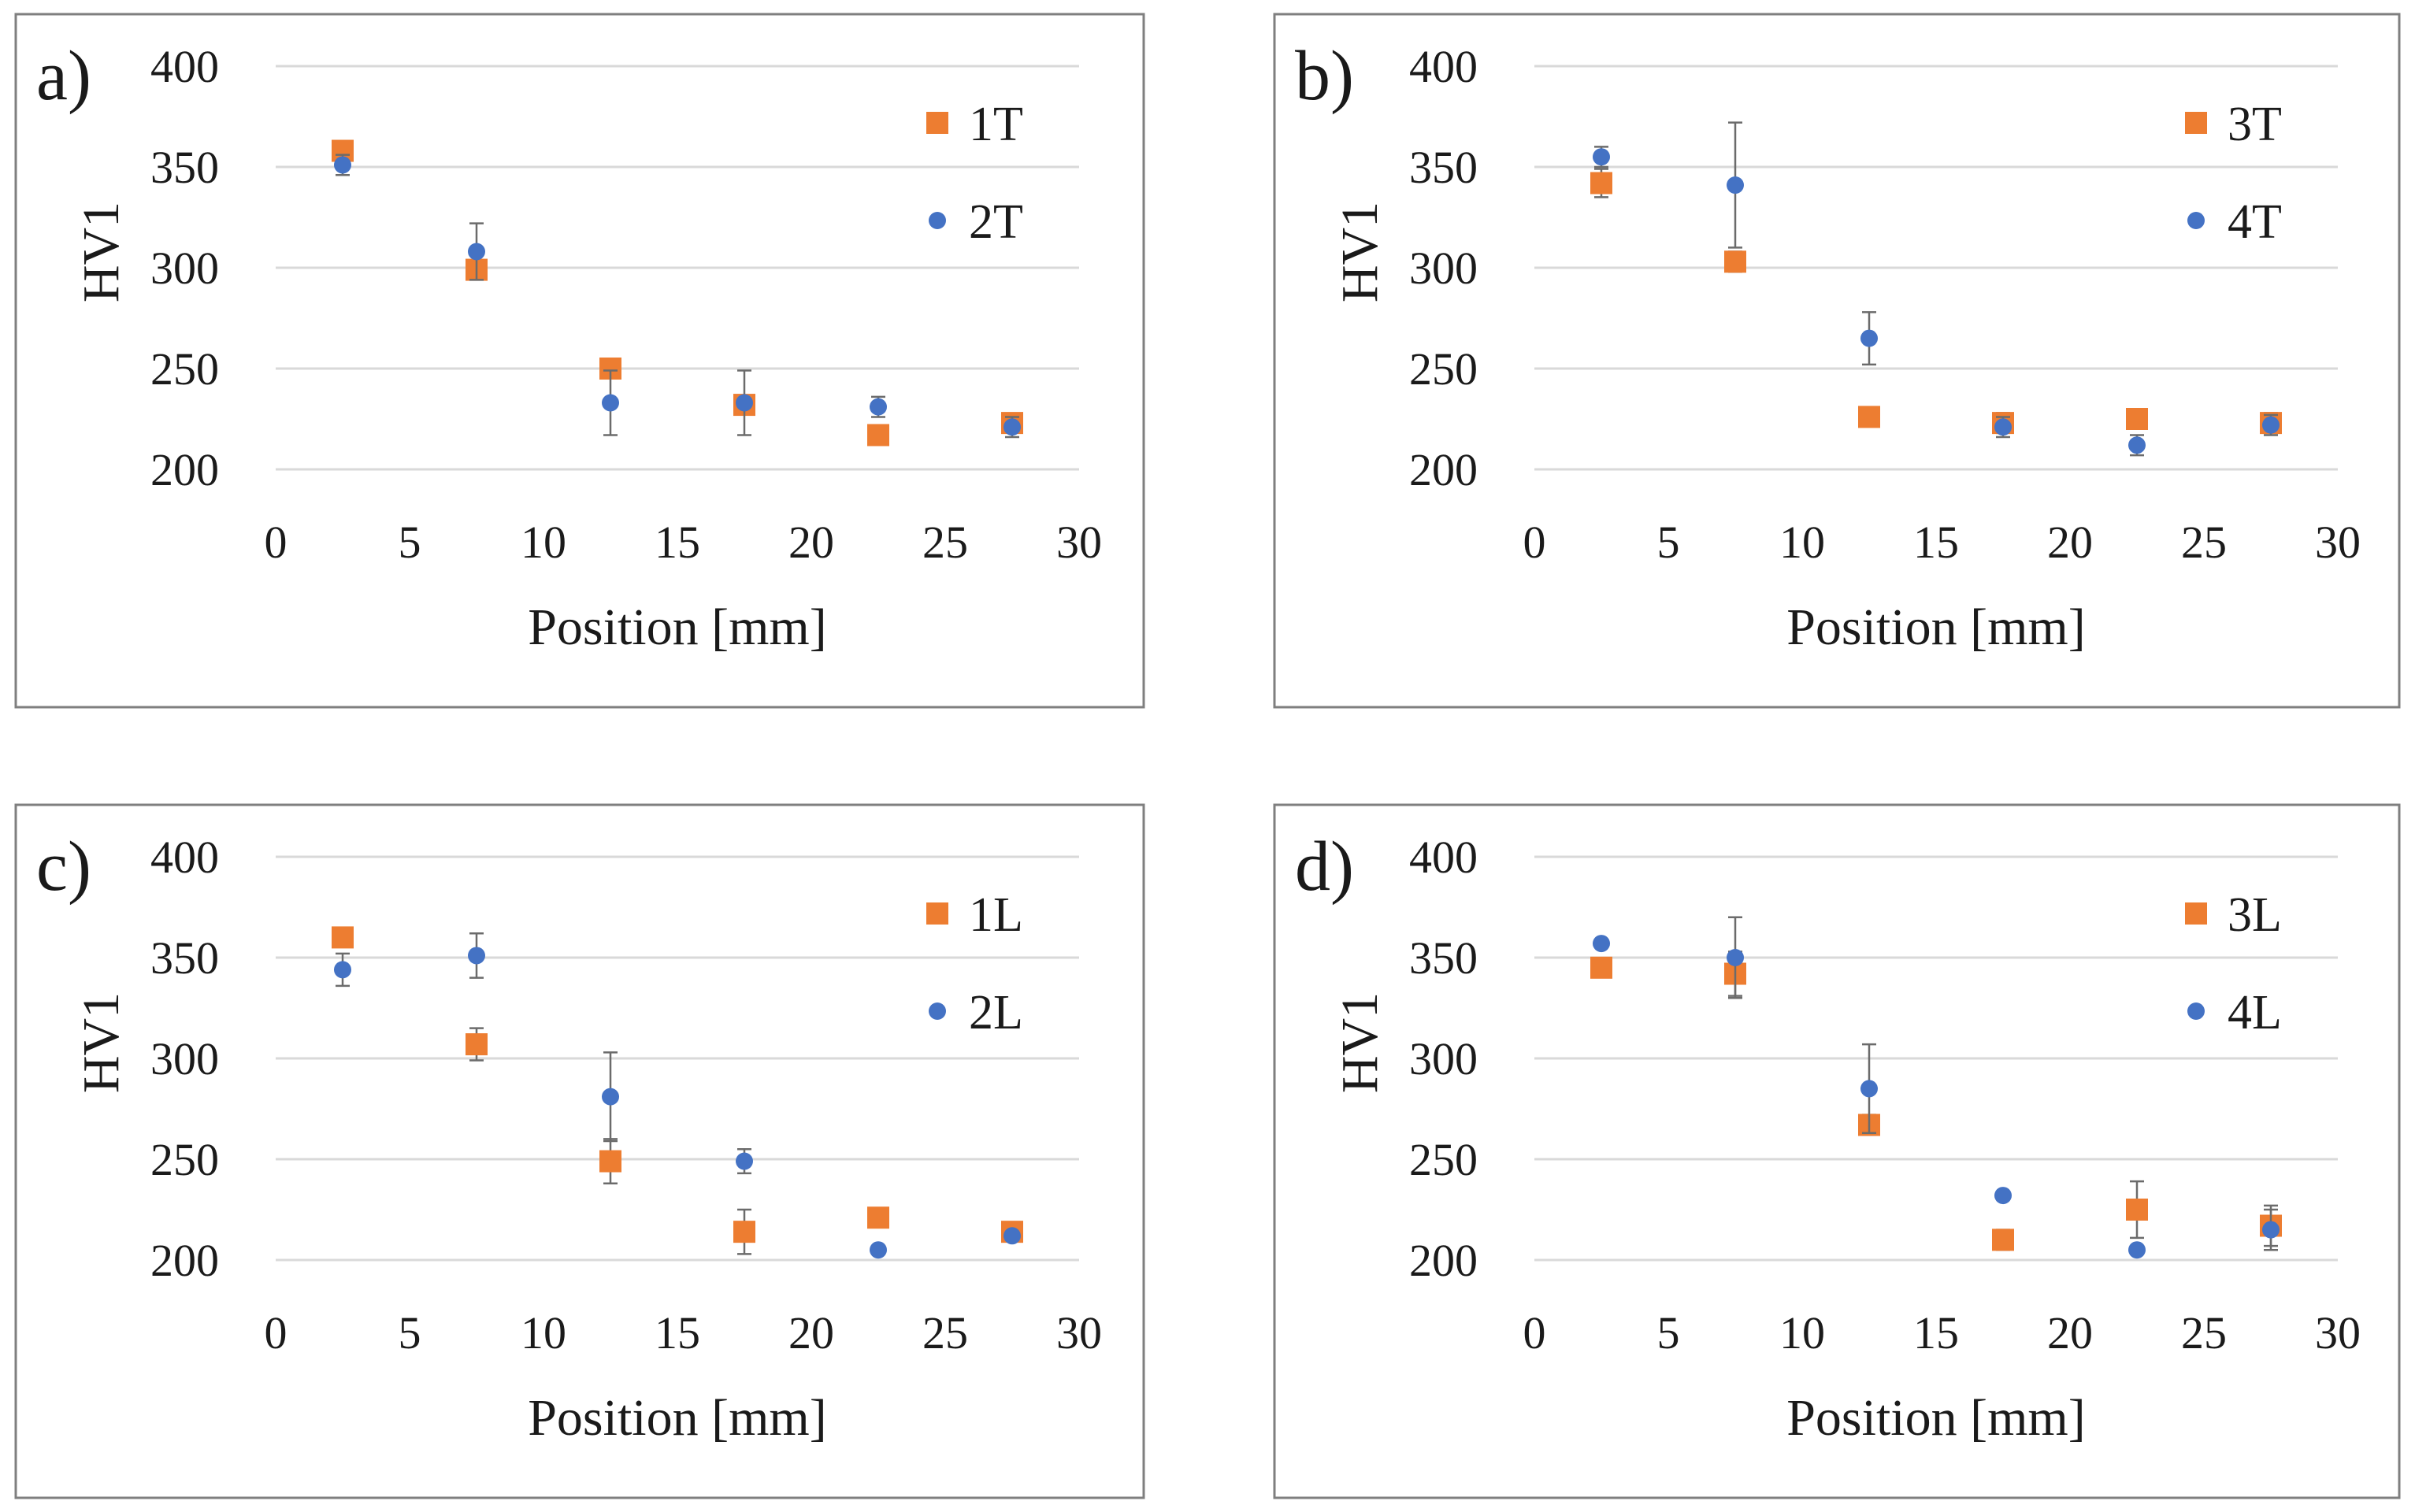 This screenshot has width=2415, height=1512. Describe the element at coordinates (2255, 222) in the screenshot. I see `legend-label: 4T` at that location.